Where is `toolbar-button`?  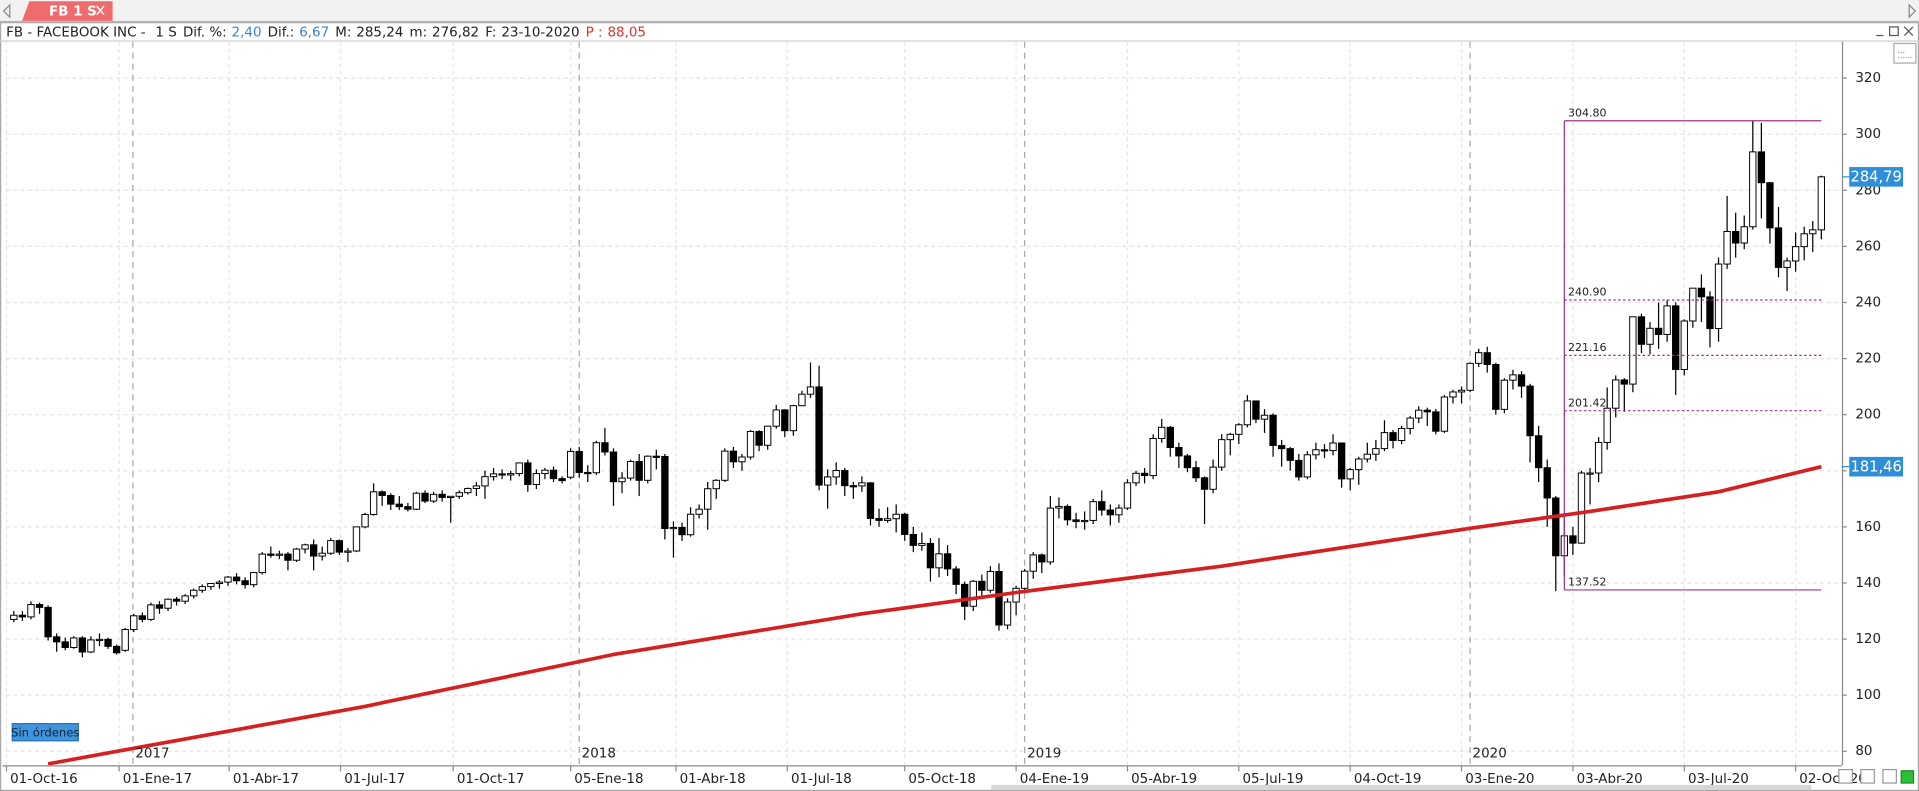 toolbar-button is located at coordinates (1867, 776).